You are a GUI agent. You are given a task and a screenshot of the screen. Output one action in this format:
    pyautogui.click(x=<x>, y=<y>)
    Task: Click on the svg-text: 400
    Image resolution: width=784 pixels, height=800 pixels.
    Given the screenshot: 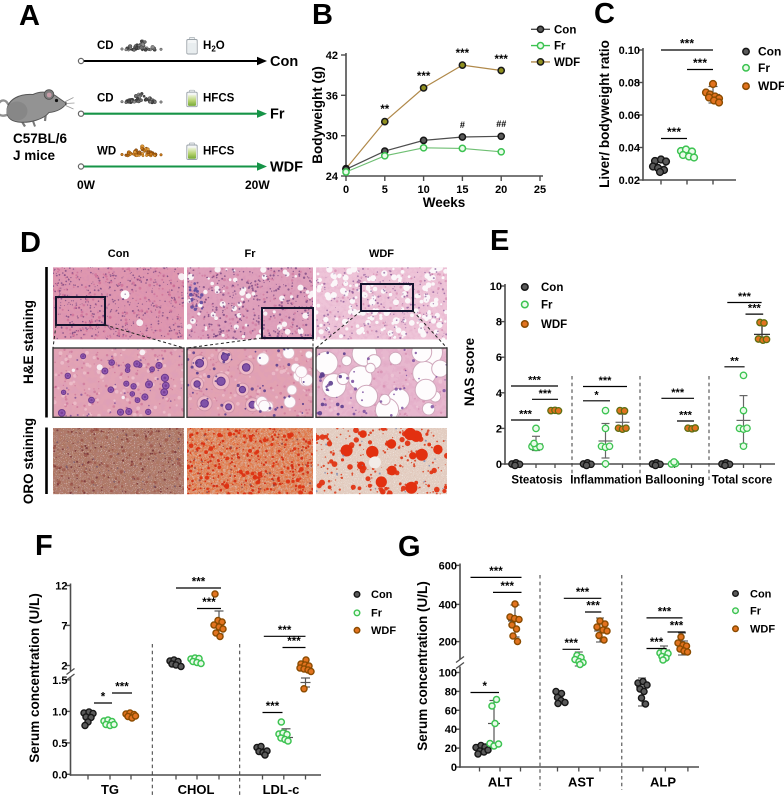 What is the action you would take?
    pyautogui.click(x=448, y=605)
    